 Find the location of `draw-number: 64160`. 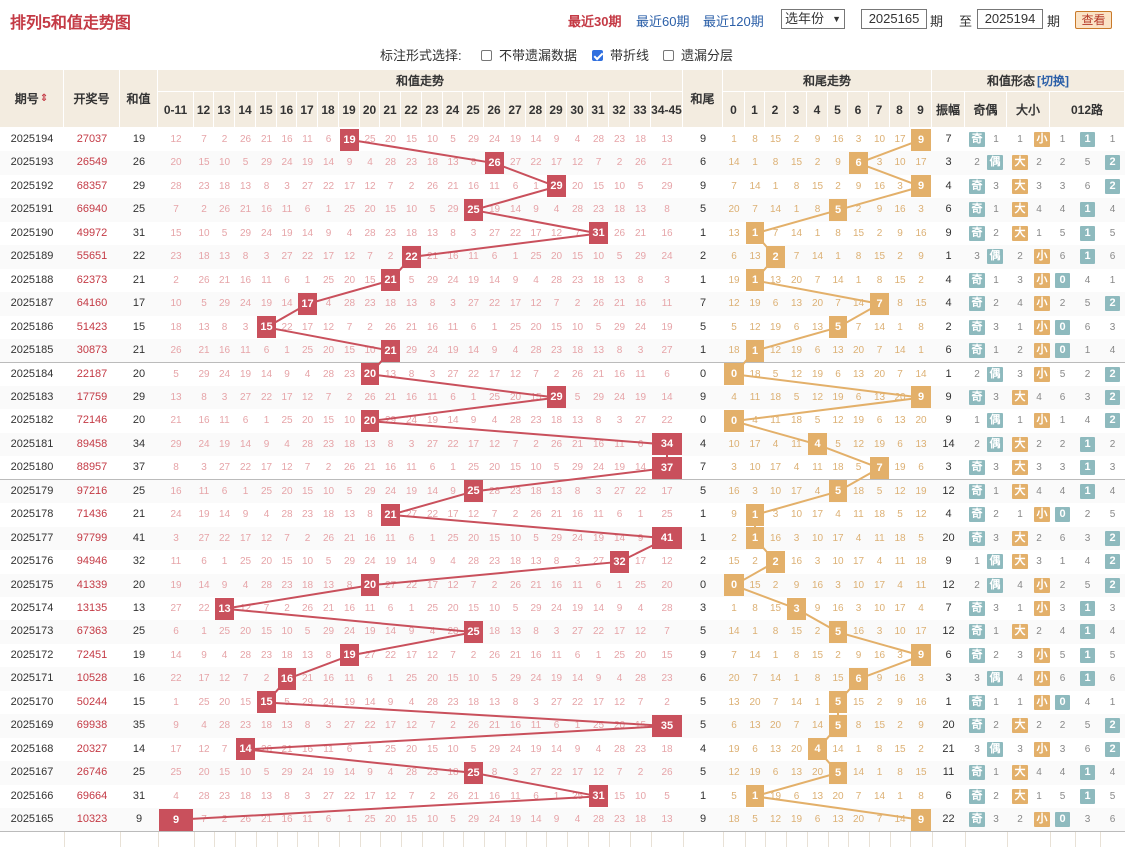

draw-number: 64160 is located at coordinates (92, 303).